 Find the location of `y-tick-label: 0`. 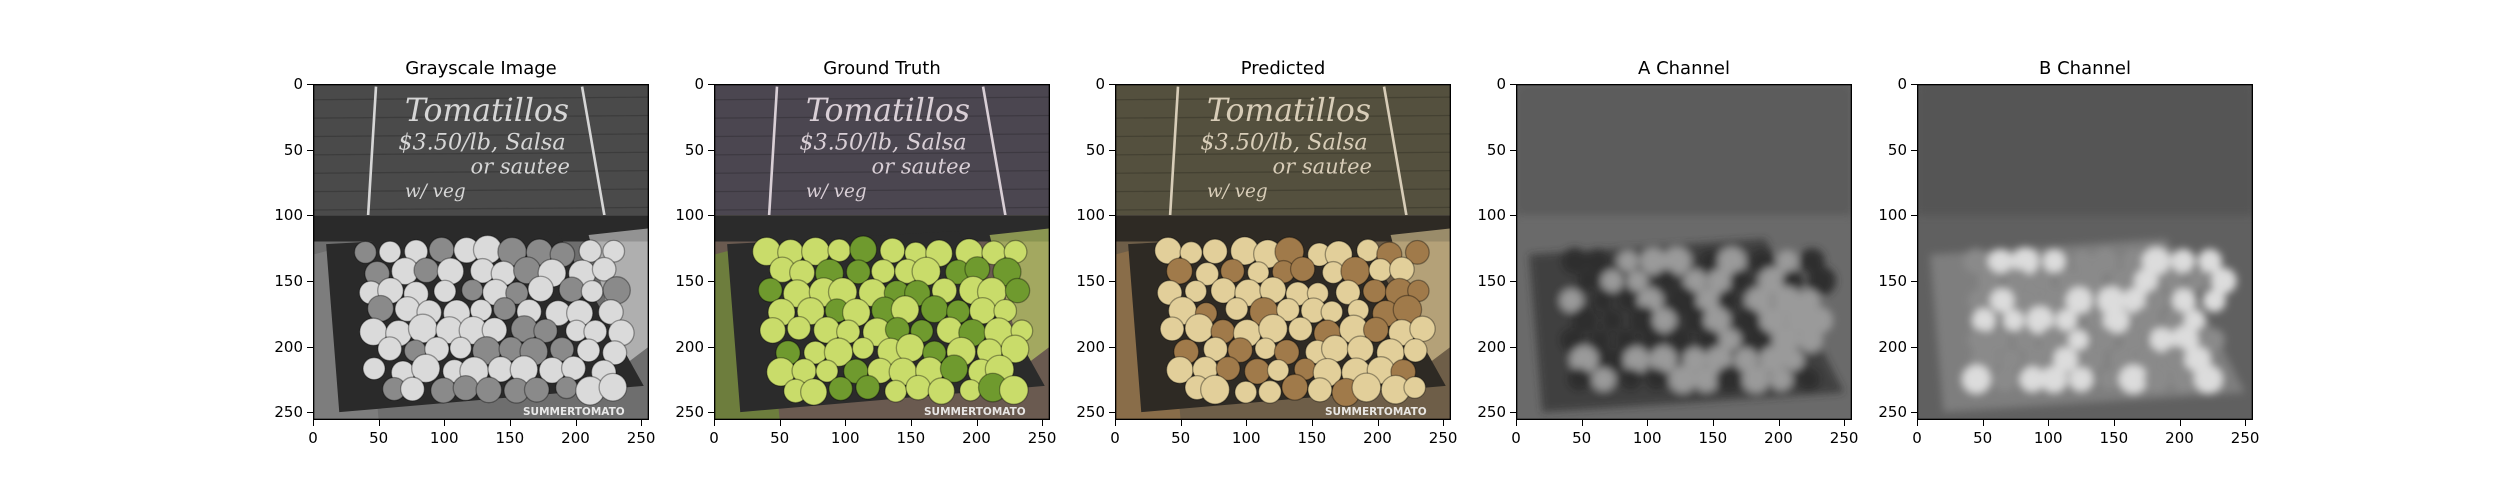

y-tick-label: 0 is located at coordinates (699, 84).